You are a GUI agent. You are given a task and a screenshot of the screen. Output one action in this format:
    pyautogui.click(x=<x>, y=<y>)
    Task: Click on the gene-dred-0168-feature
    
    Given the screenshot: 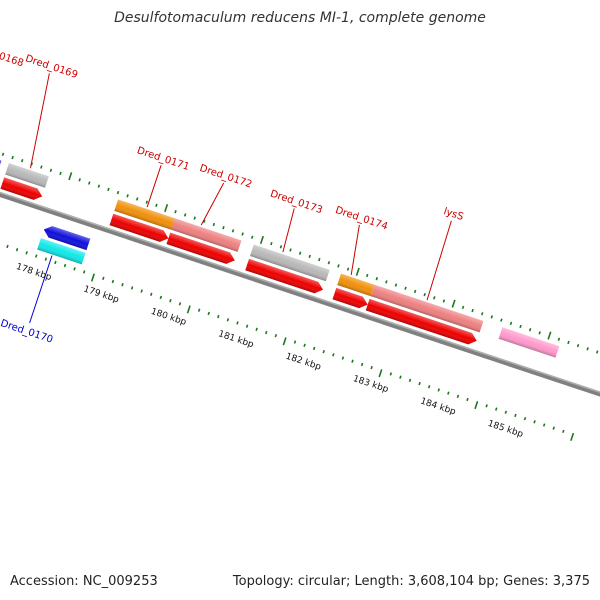 What is the action you would take?
    pyautogui.click(x=1, y=152)
    